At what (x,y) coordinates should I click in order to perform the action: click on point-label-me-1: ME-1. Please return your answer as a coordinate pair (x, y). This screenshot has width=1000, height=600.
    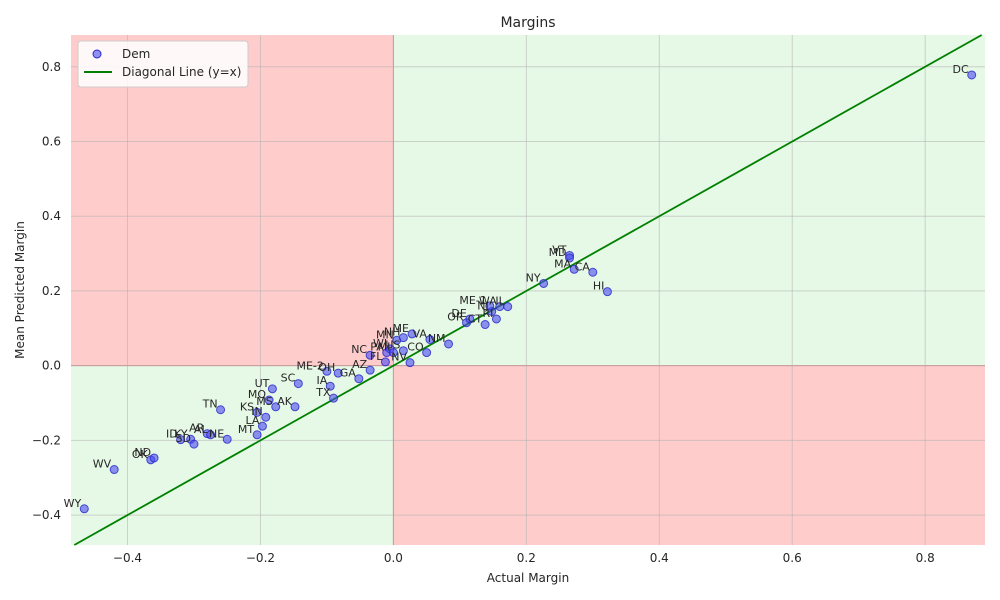
    Looking at the image, I should click on (472, 300).